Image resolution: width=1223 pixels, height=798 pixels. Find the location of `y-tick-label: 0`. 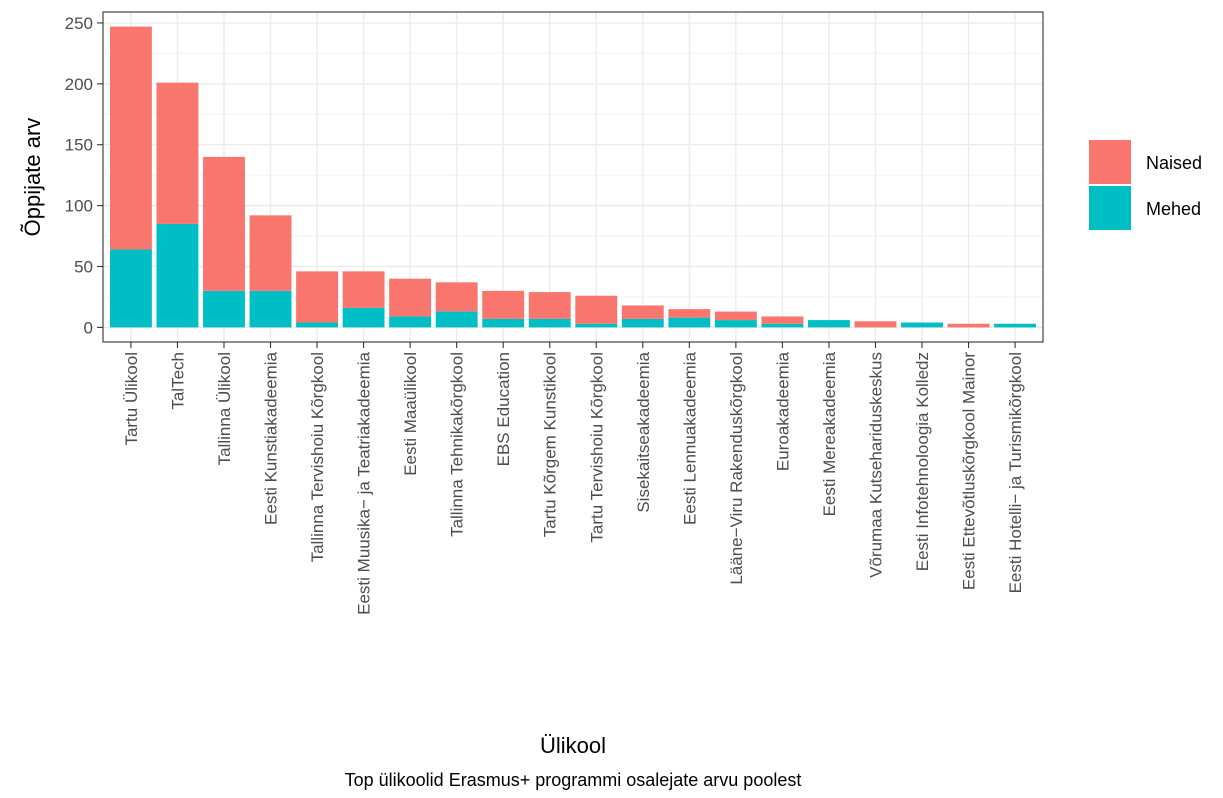

y-tick-label: 0 is located at coordinates (88, 327).